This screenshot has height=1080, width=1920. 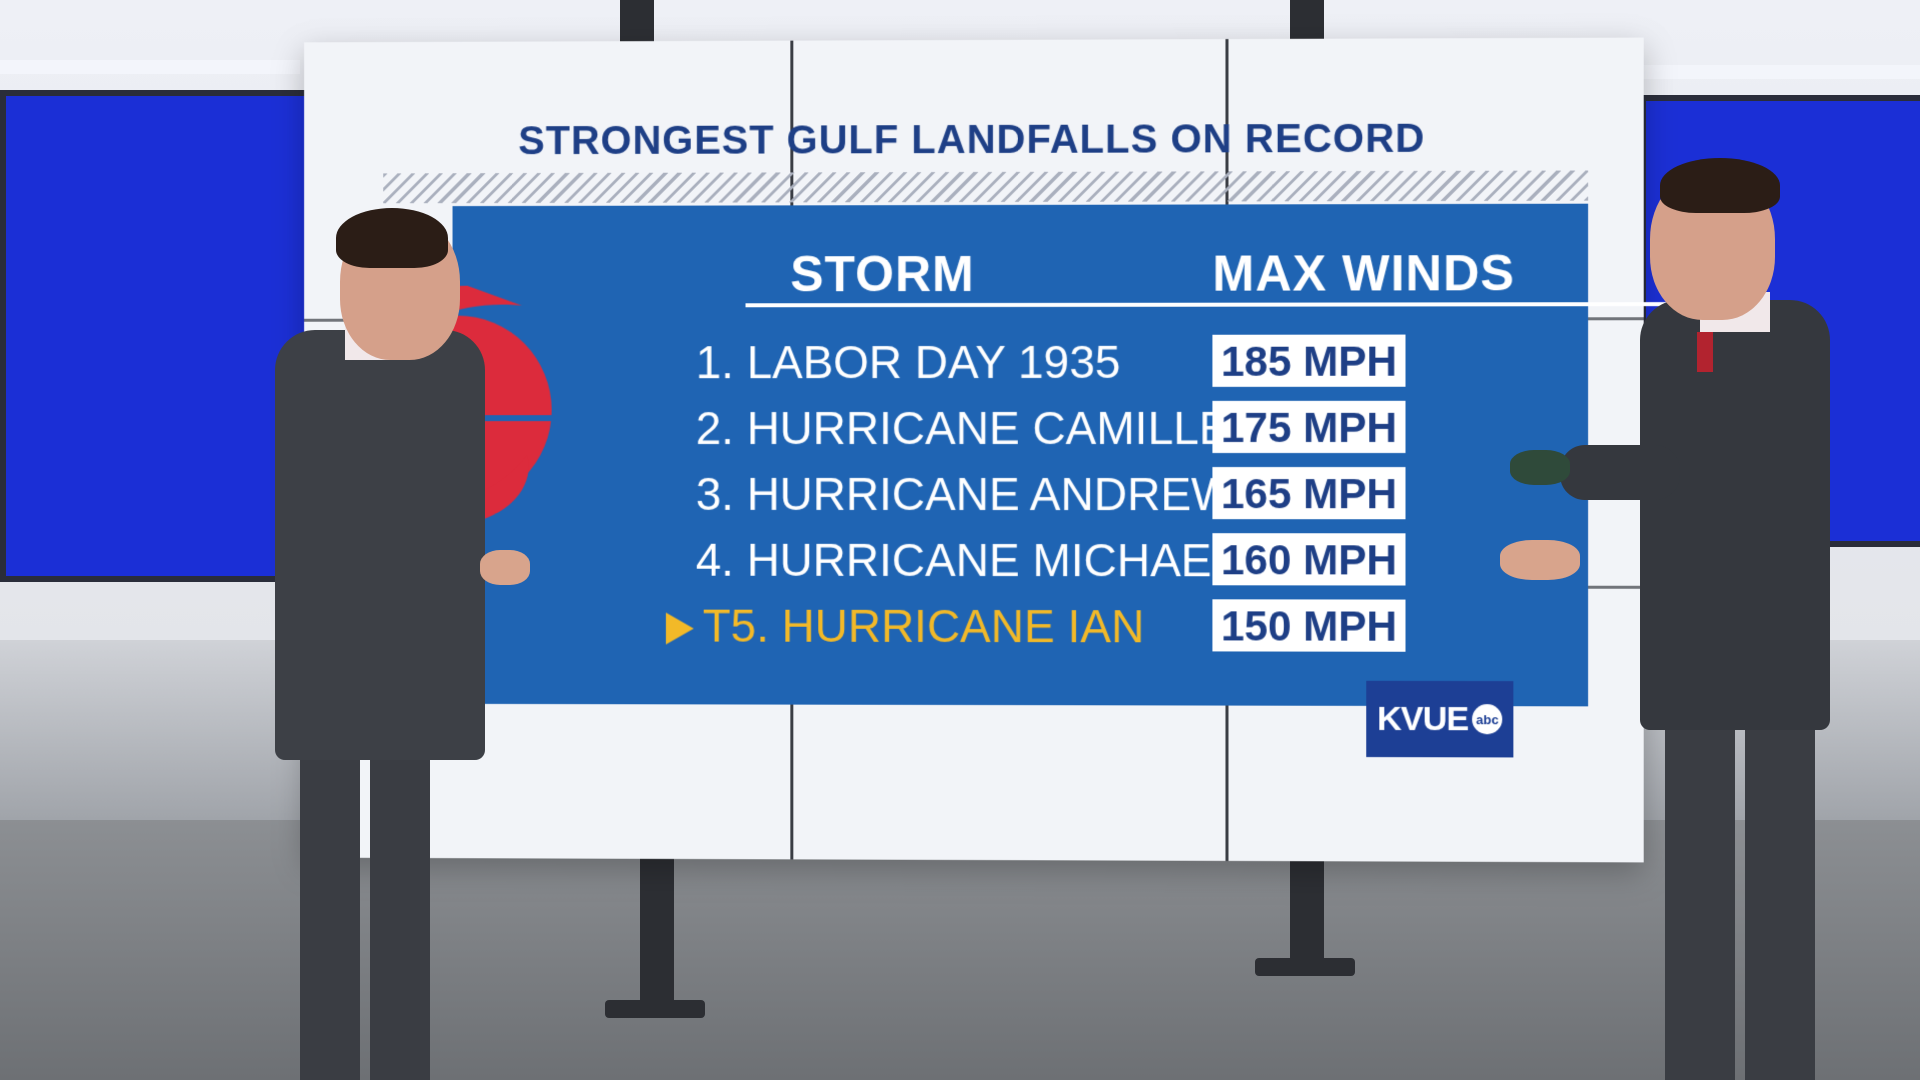 I want to click on presenter-hands, so click(x=505, y=567).